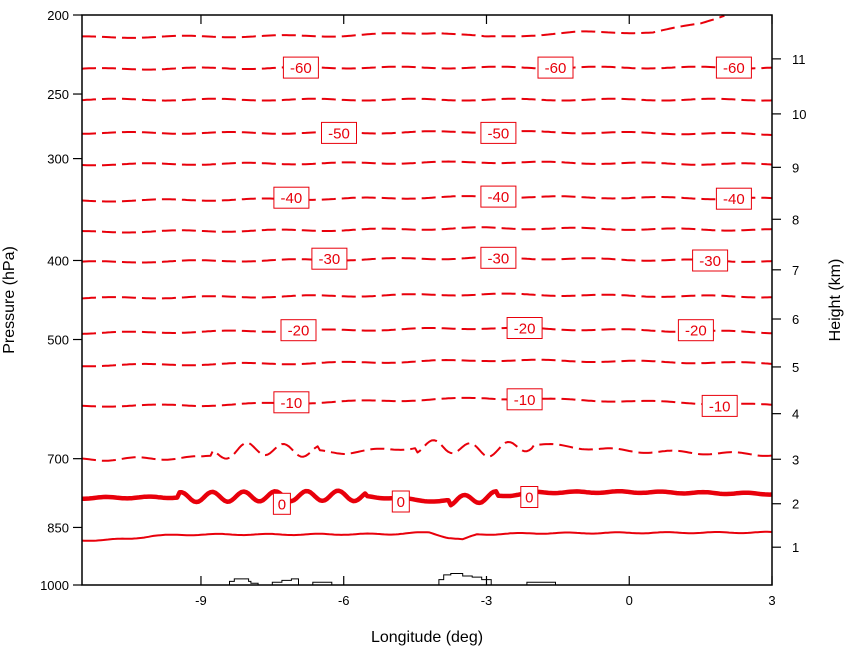 This screenshot has width=850, height=650. Describe the element at coordinates (427, 330) in the screenshot. I see `contour-line--20` at that location.